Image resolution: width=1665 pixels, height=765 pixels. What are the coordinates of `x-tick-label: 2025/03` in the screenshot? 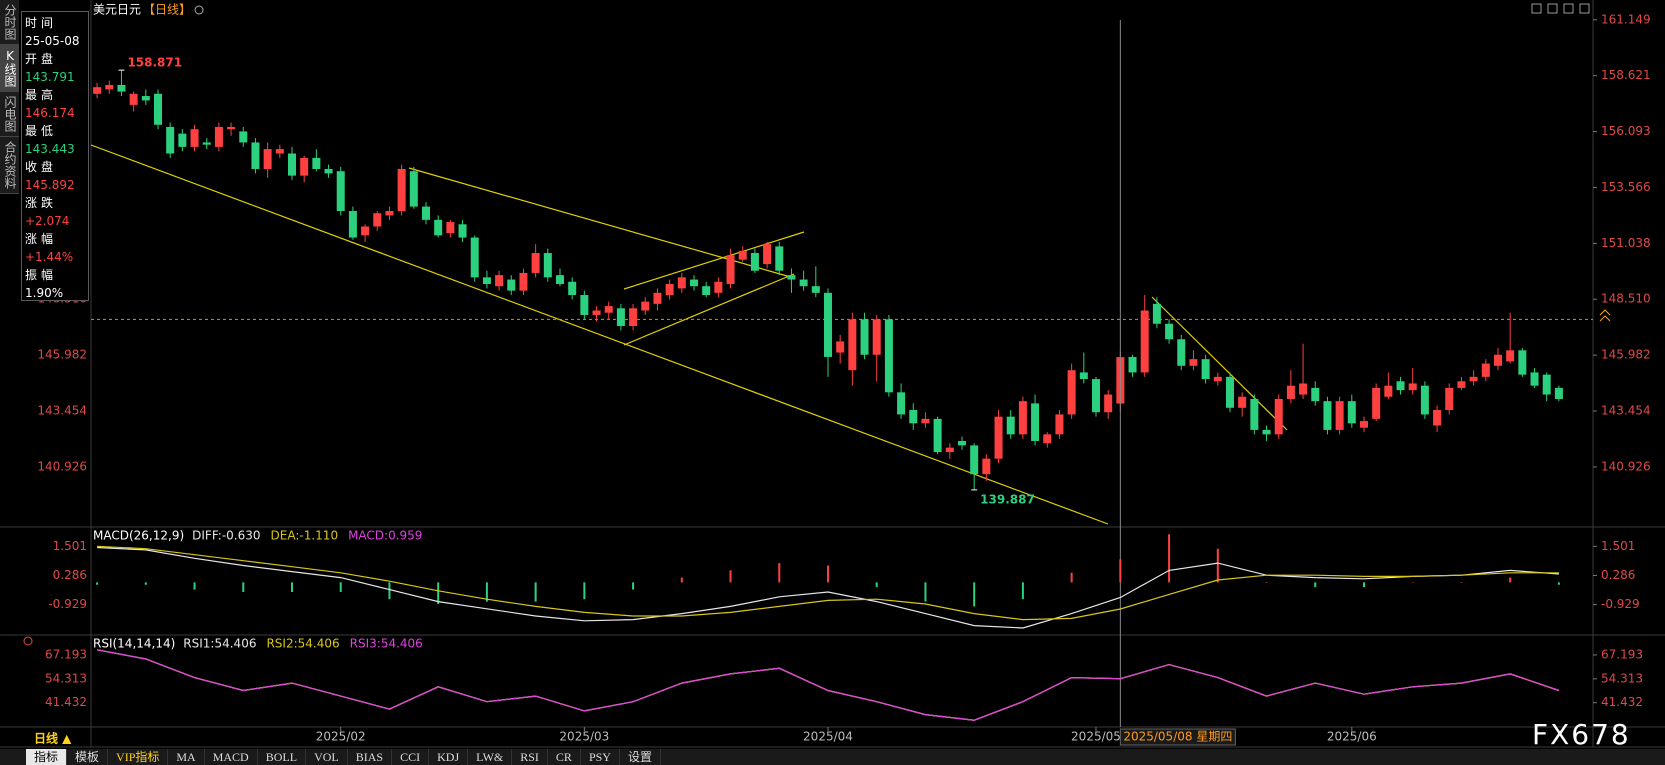 It's located at (584, 737).